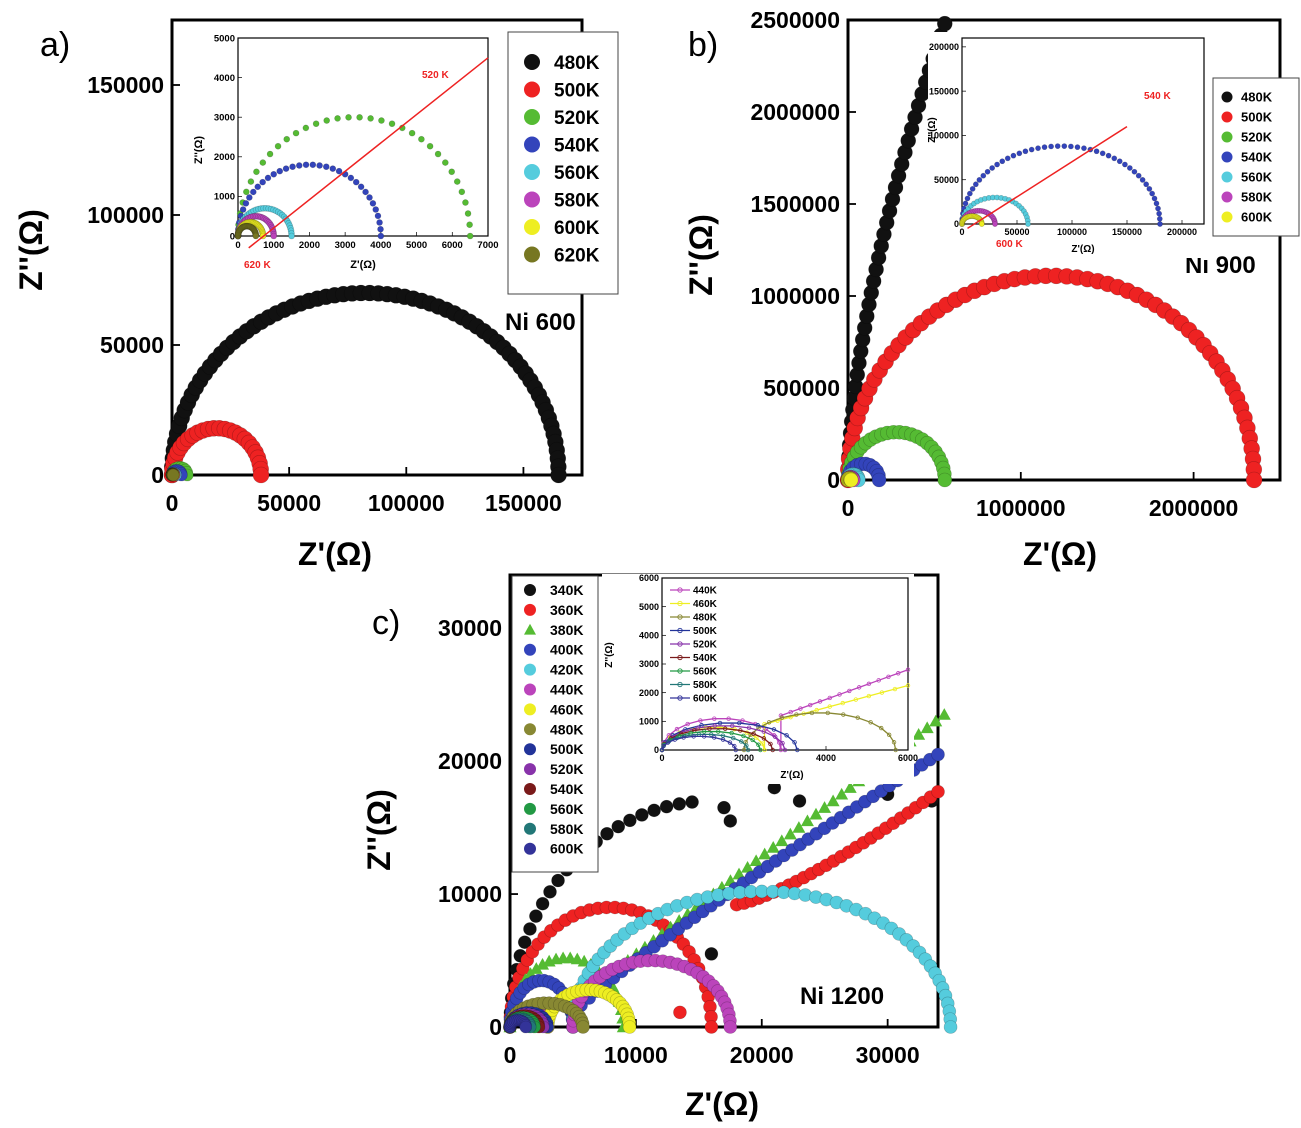  I want to click on inset-axes-xtick-label: 200000, so click(1182, 232).